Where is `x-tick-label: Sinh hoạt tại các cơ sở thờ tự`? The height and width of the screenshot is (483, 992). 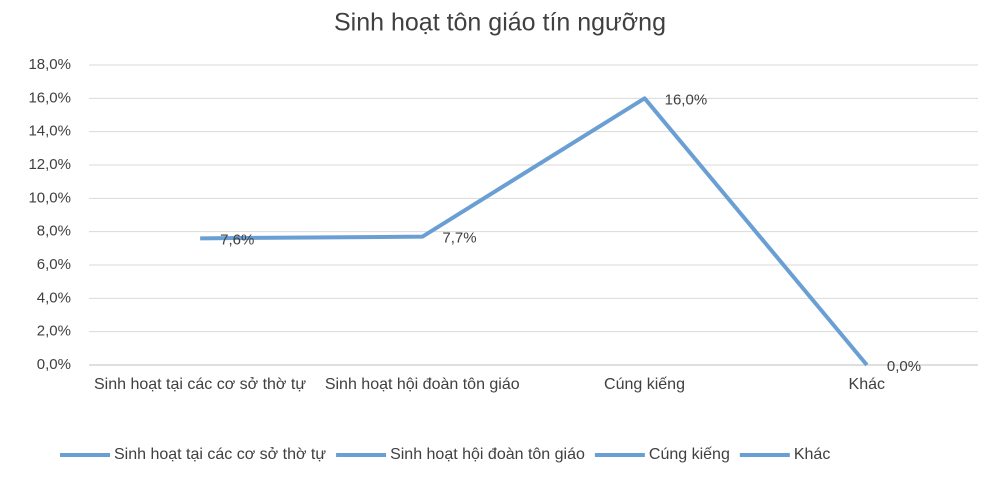 x-tick-label: Sinh hoạt tại các cơ sở thờ tự is located at coordinates (200, 384).